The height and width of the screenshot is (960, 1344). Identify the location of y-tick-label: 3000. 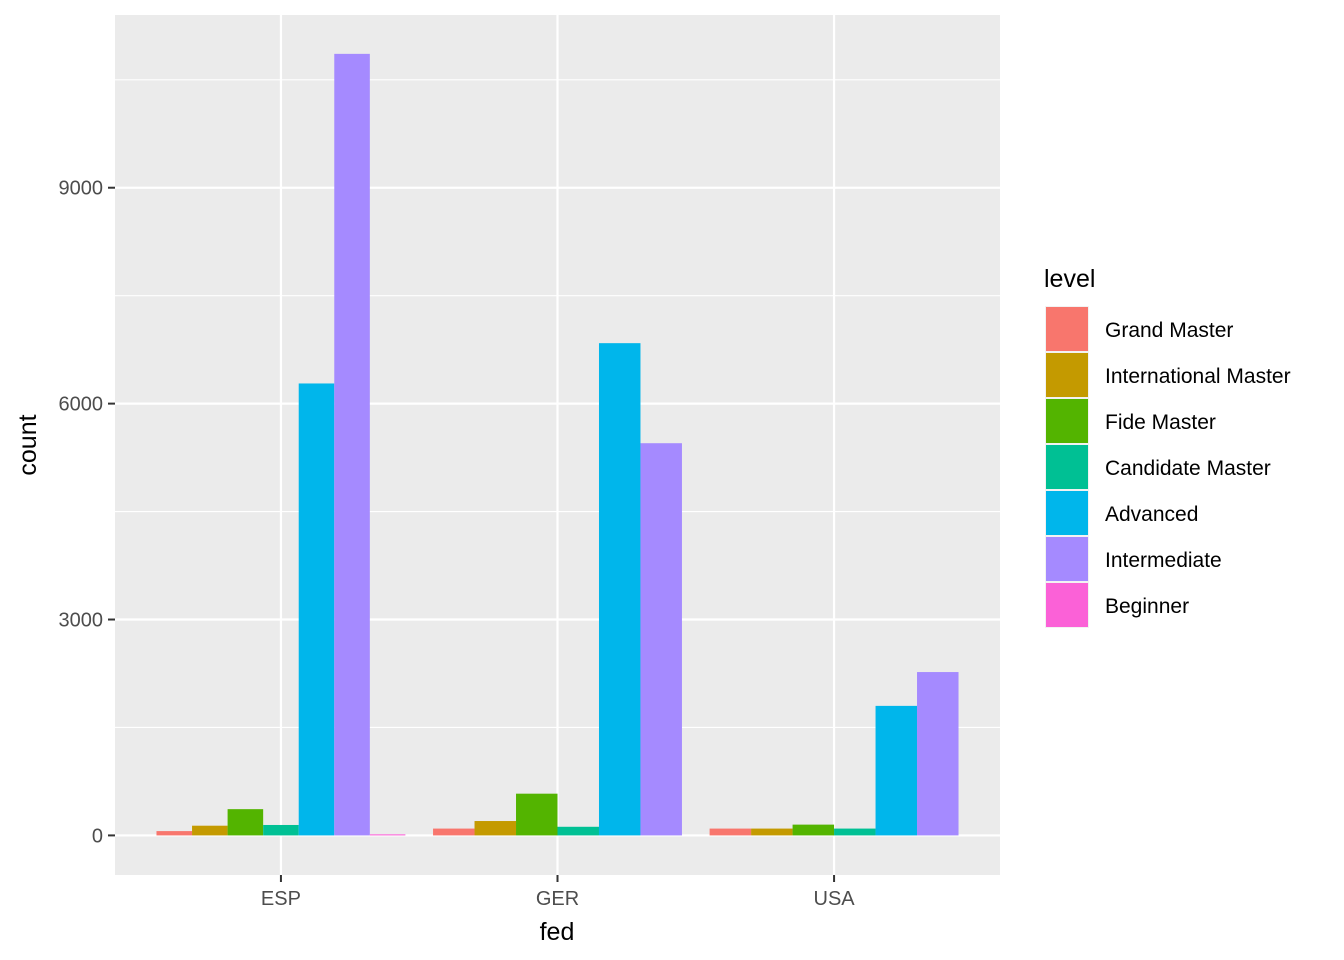
(81, 621).